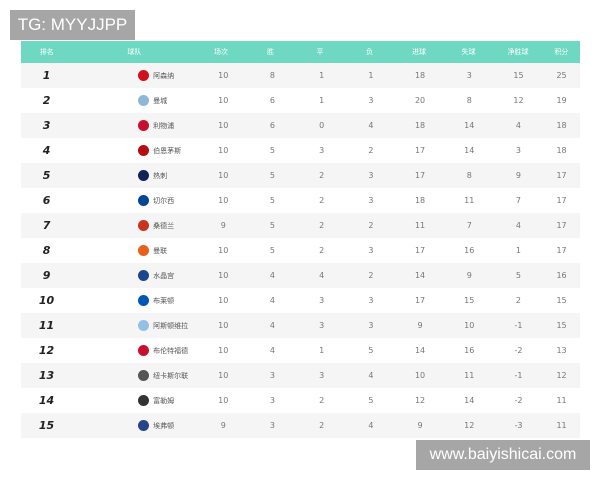  I want to click on goal-diff: 5, so click(518, 275).